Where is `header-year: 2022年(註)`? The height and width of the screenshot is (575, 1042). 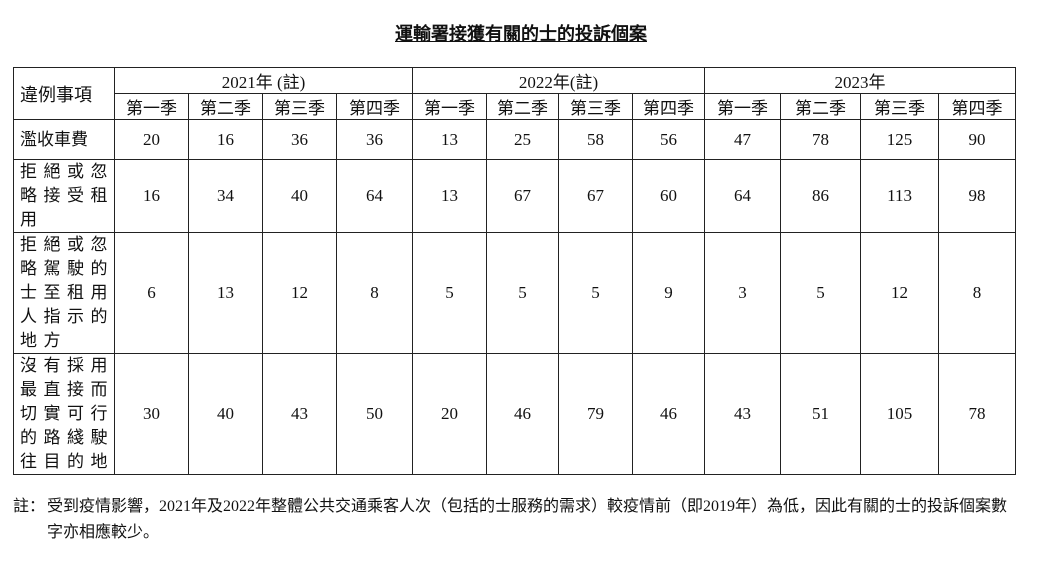
header-year: 2022年(註) is located at coordinates (559, 80).